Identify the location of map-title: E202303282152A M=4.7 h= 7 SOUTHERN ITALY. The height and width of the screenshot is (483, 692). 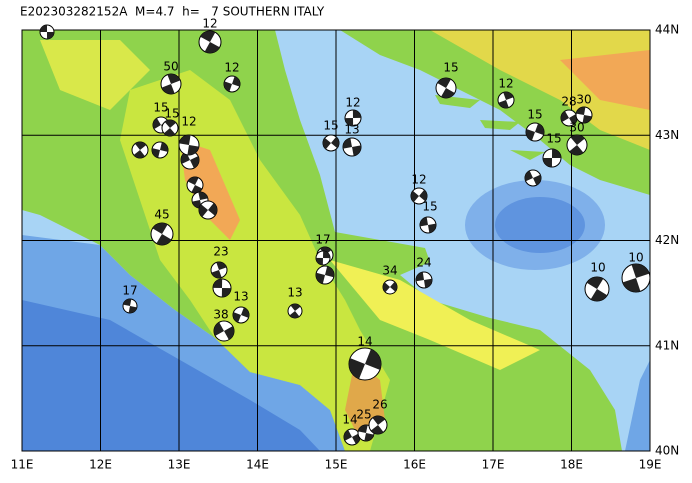
(172, 12).